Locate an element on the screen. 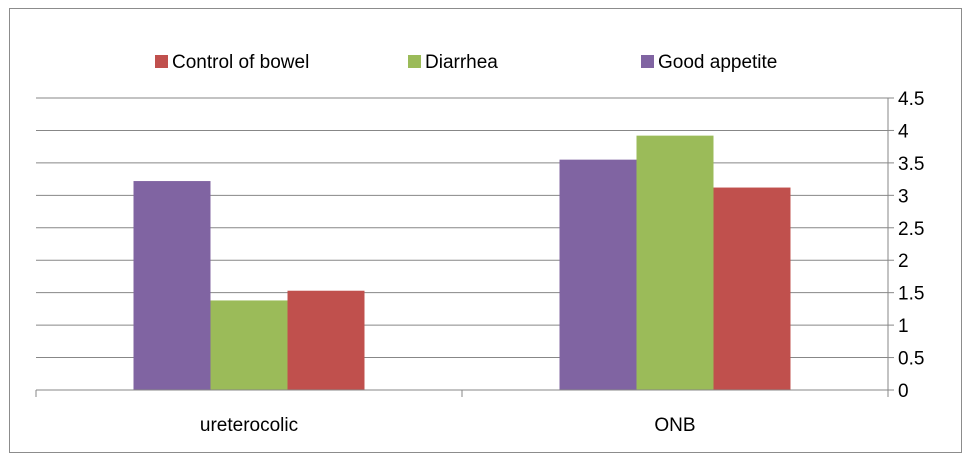 Image resolution: width=972 pixels, height=457 pixels. x-tick-label: ureterocolic is located at coordinates (249, 425).